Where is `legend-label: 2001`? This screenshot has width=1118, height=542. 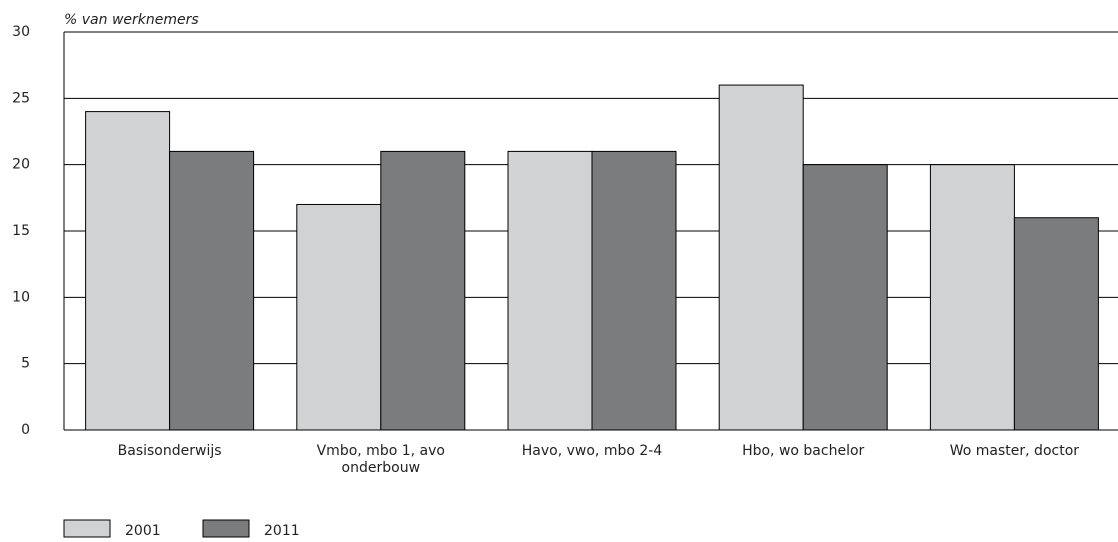 legend-label: 2001 is located at coordinates (143, 531).